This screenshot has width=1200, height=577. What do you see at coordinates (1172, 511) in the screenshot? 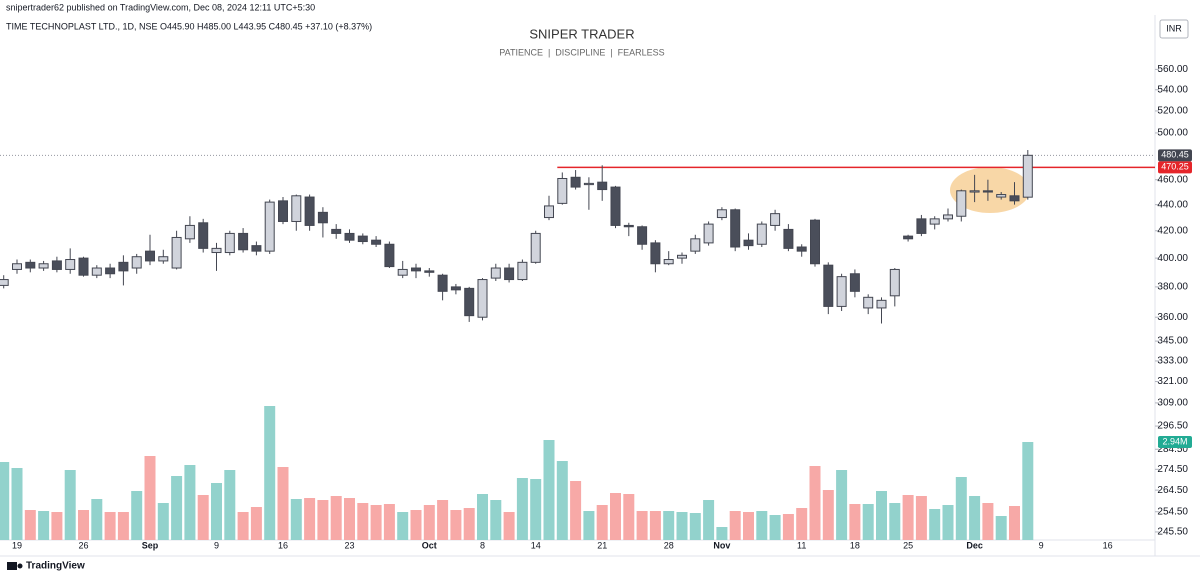
I see `y-tick-label: 254.50` at bounding box center [1172, 511].